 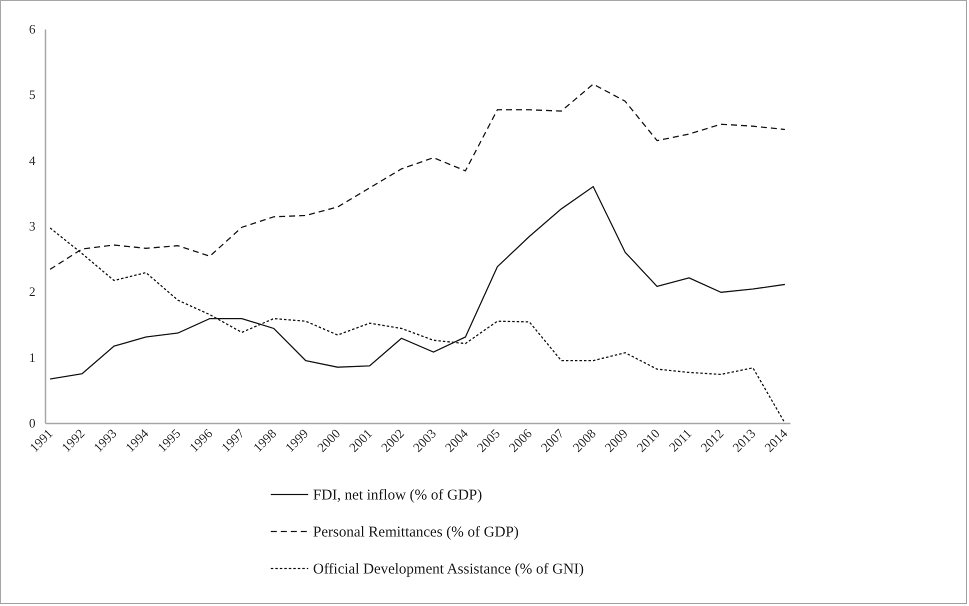 I want to click on y-tick-label: 5, so click(x=32, y=94).